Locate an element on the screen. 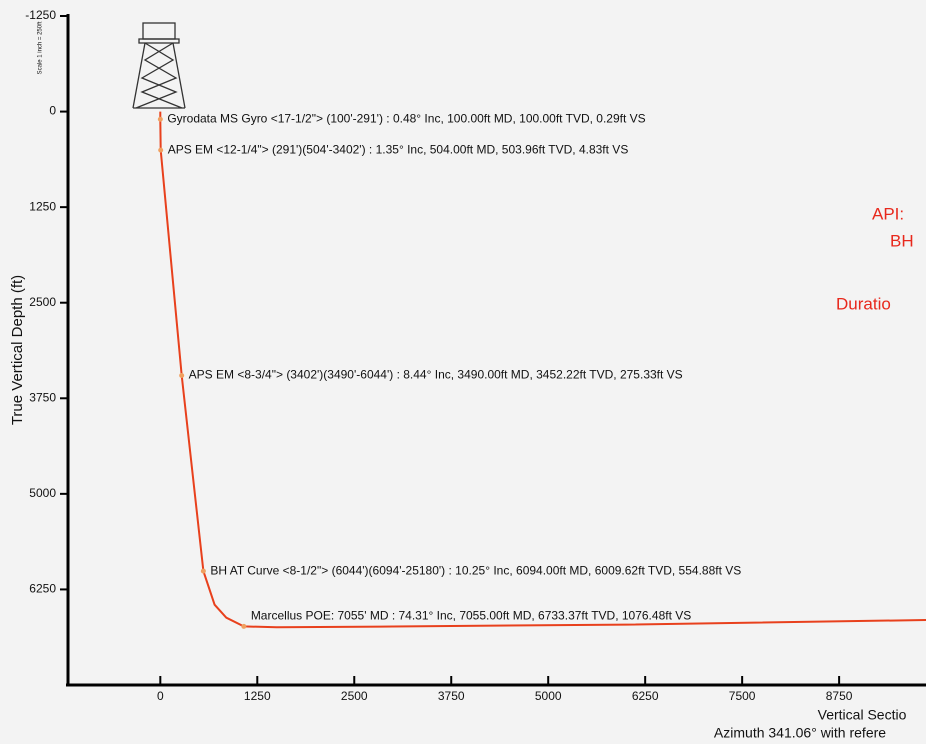 The image size is (926, 744). y-tick-label: 0 is located at coordinates (52, 111).